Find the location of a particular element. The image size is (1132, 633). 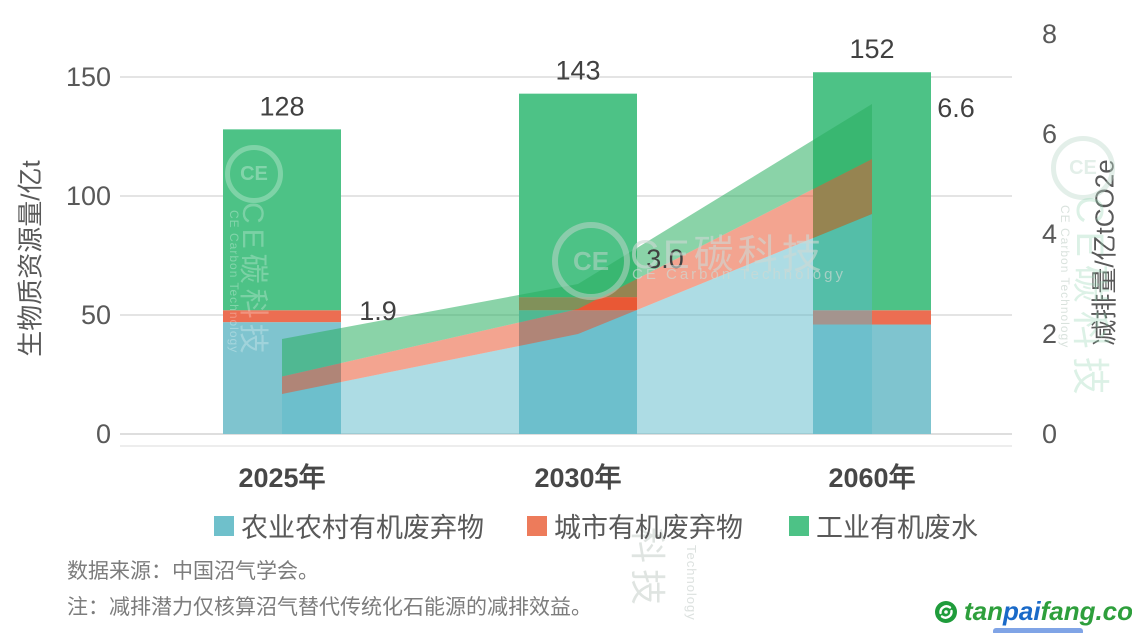

right-axis-tick-label: 0 is located at coordinates (1049, 434).